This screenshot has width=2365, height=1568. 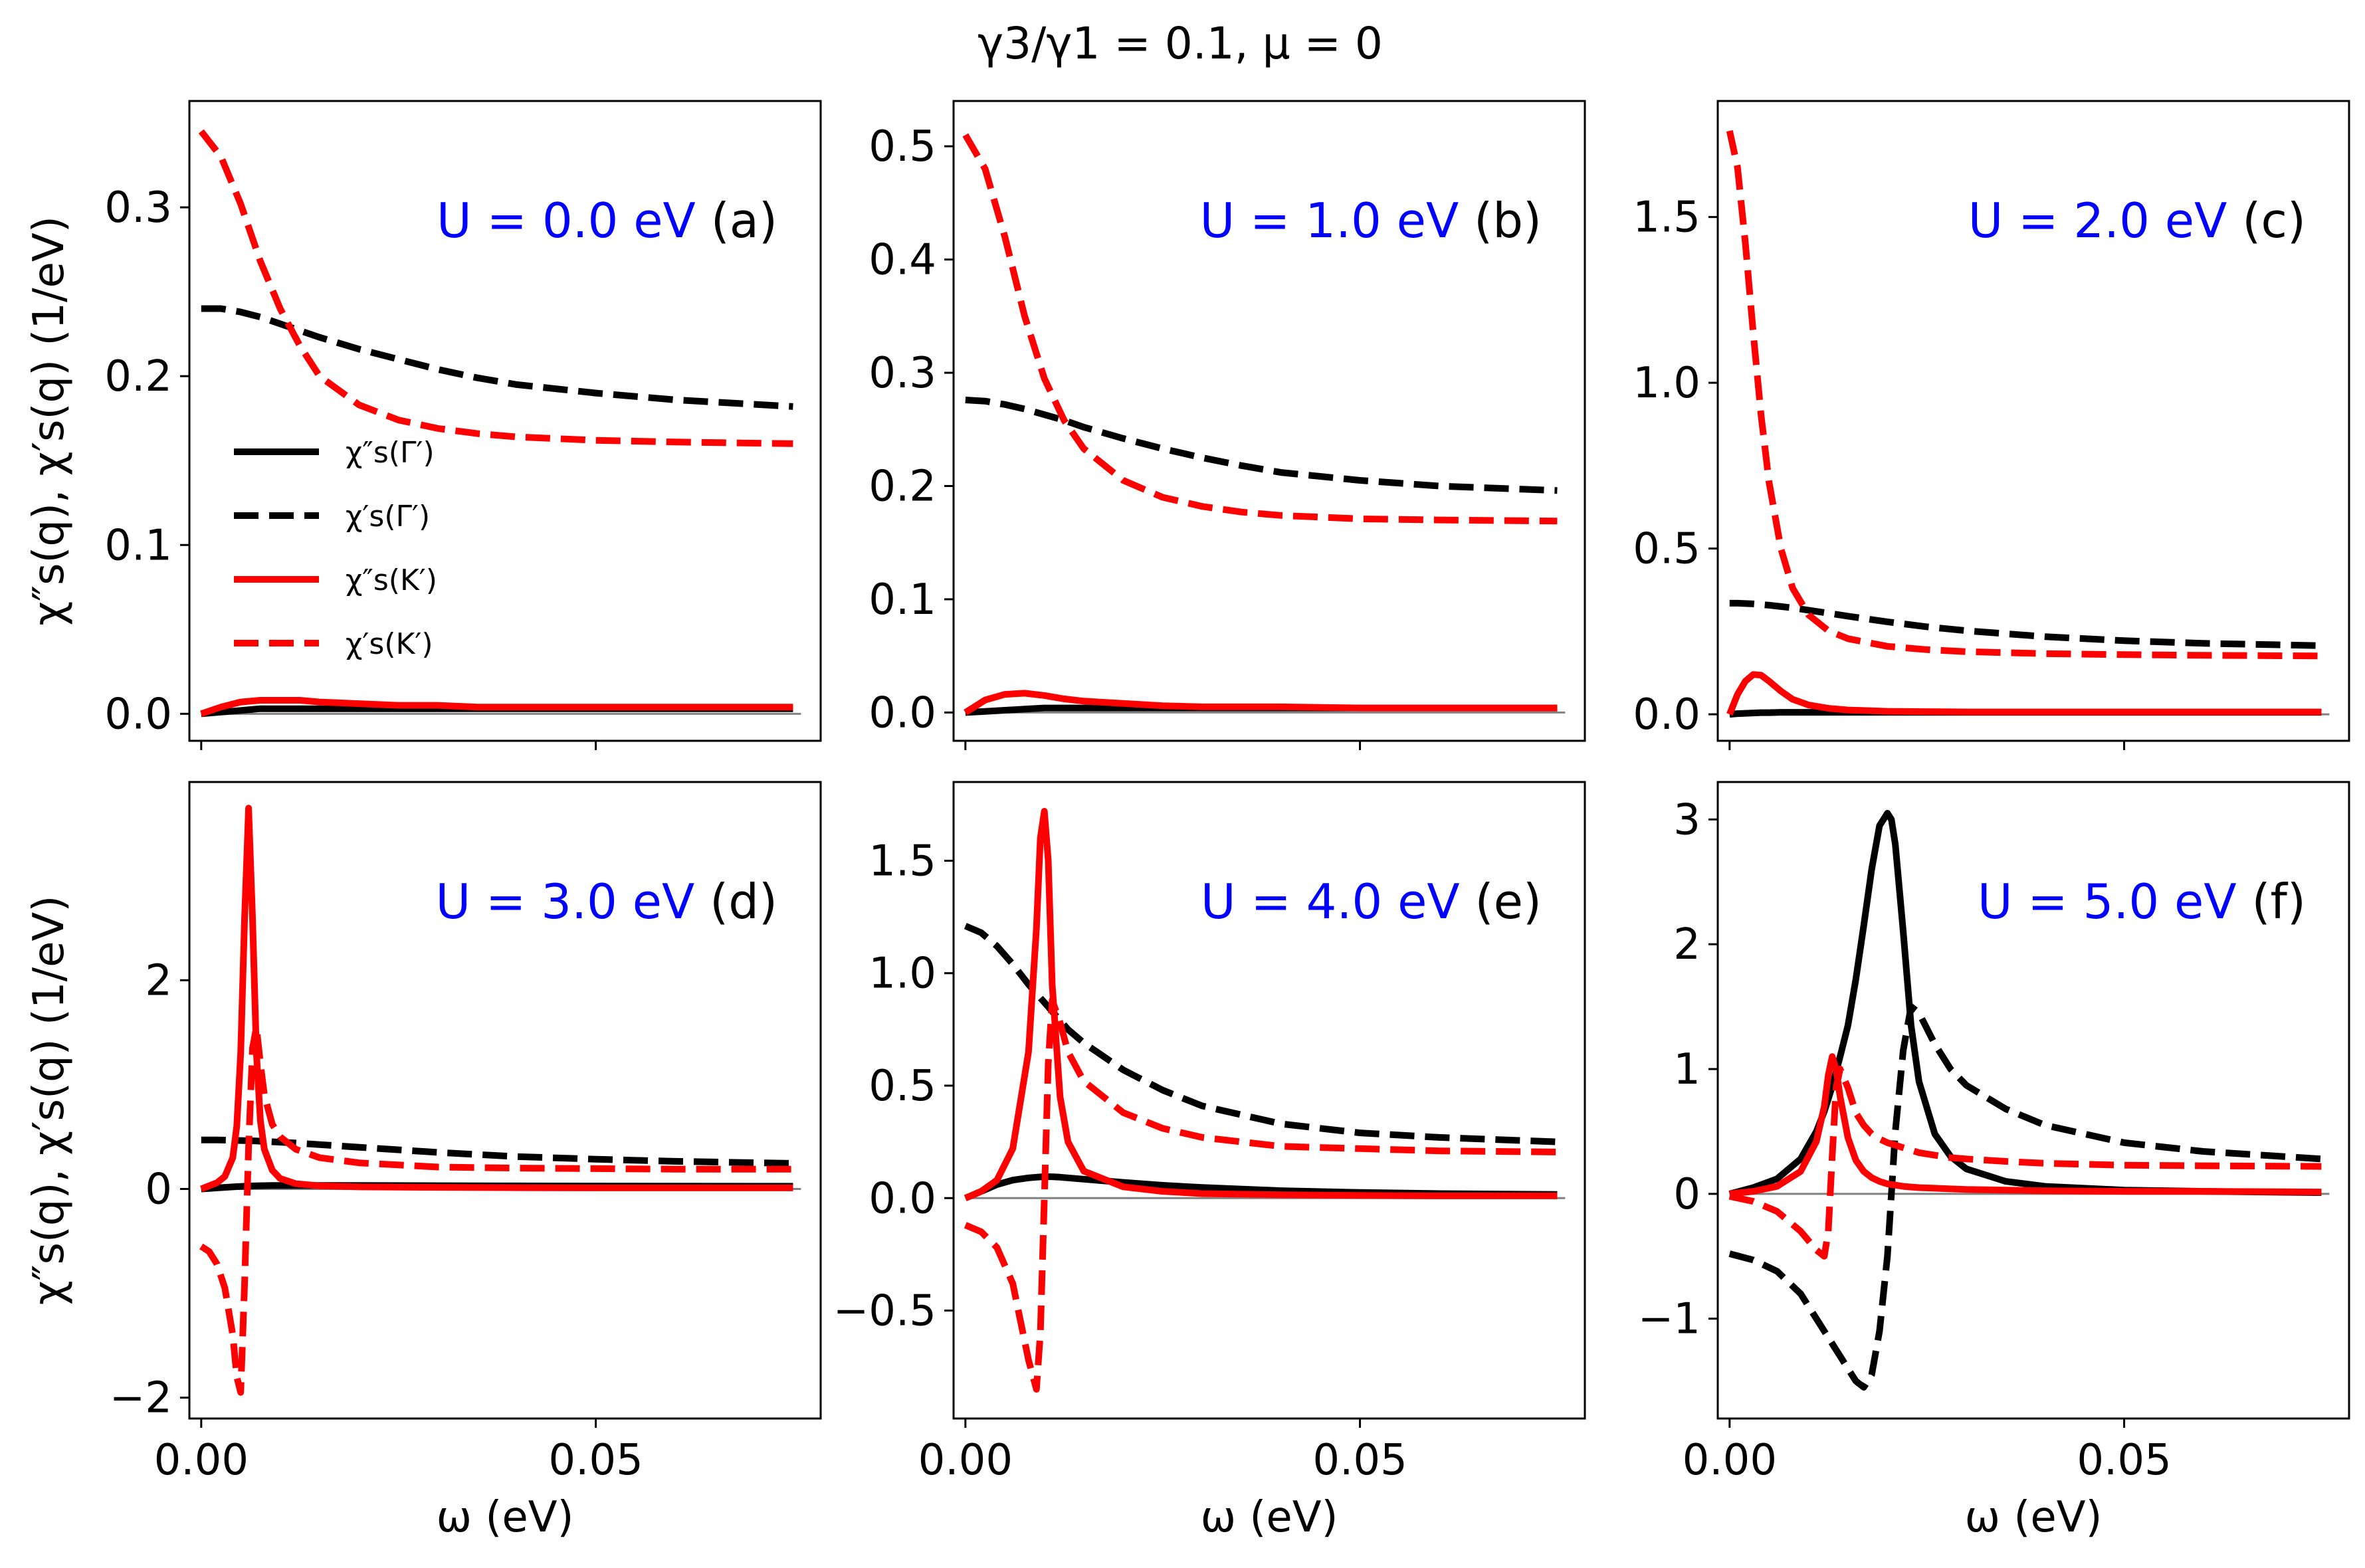 I want to click on y-tick-label: −1, so click(x=1669, y=1319).